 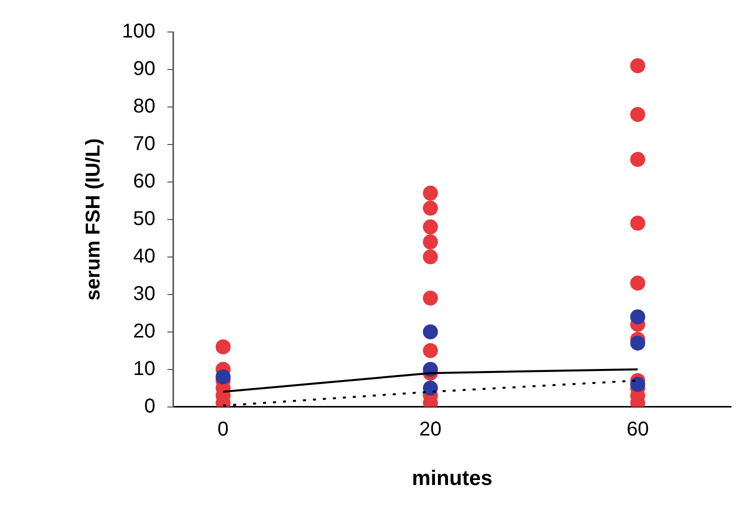 What do you see at coordinates (223, 429) in the screenshot?
I see `x-tick-label: 0` at bounding box center [223, 429].